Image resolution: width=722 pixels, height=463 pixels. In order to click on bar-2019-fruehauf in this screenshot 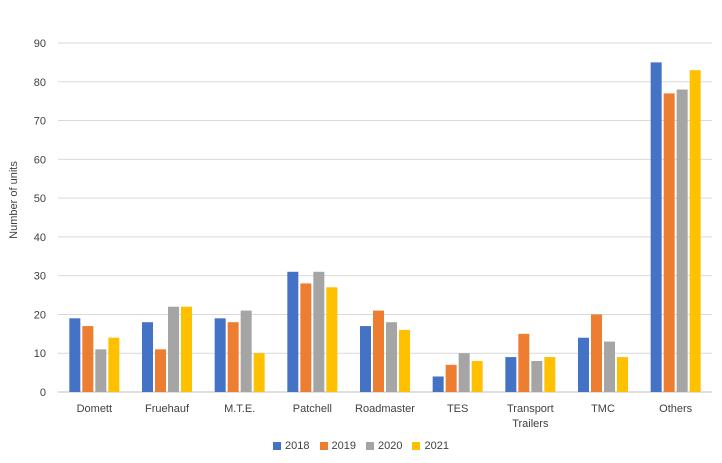, I will do `click(160, 370)`.